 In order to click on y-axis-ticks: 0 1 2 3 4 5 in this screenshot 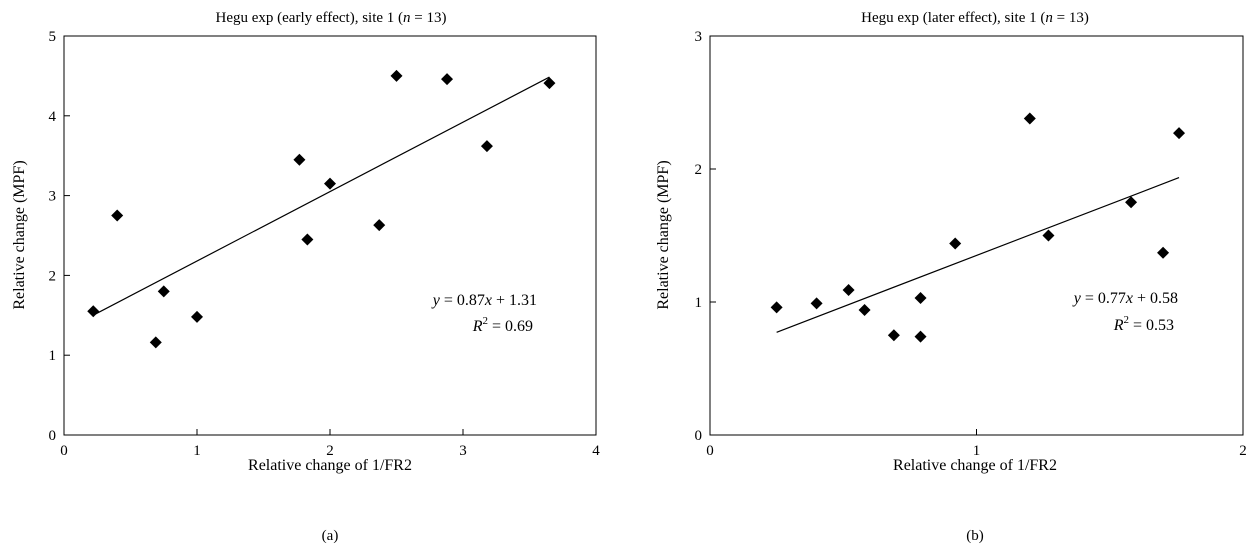, I will do `click(59, 236)`.